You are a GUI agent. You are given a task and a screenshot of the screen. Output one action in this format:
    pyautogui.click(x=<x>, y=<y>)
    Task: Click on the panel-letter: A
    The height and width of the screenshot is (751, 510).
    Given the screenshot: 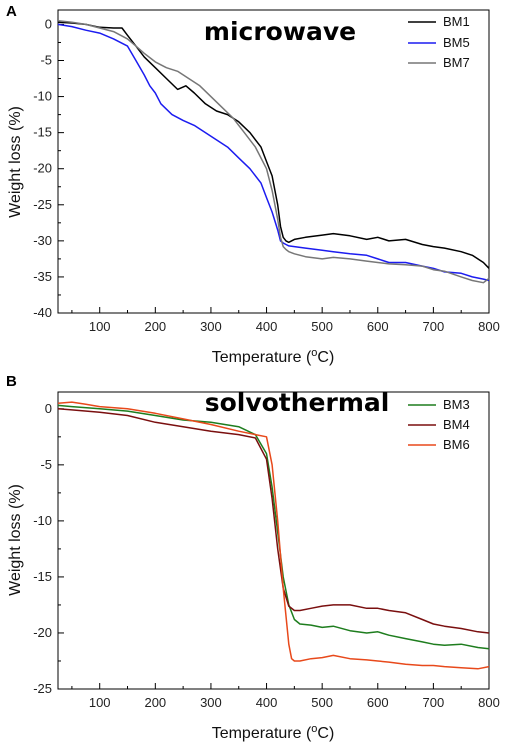 What is the action you would take?
    pyautogui.click(x=11, y=11)
    